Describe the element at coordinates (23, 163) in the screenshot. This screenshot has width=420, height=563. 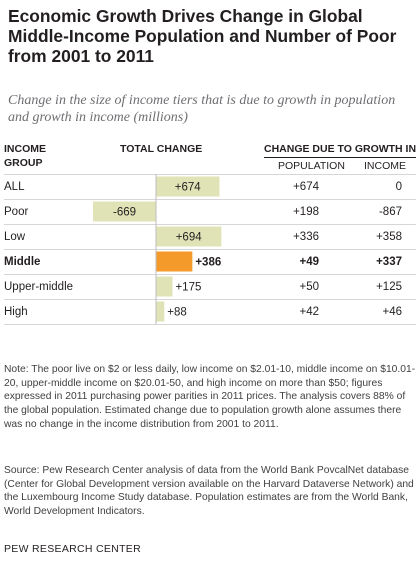
I see `header-income-group-line2: GROUP` at that location.